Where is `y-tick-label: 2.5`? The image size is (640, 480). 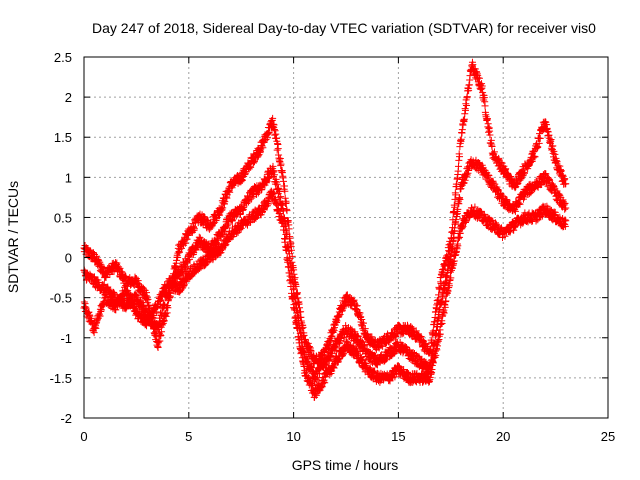
y-tick-label: 2.5 is located at coordinates (63, 57).